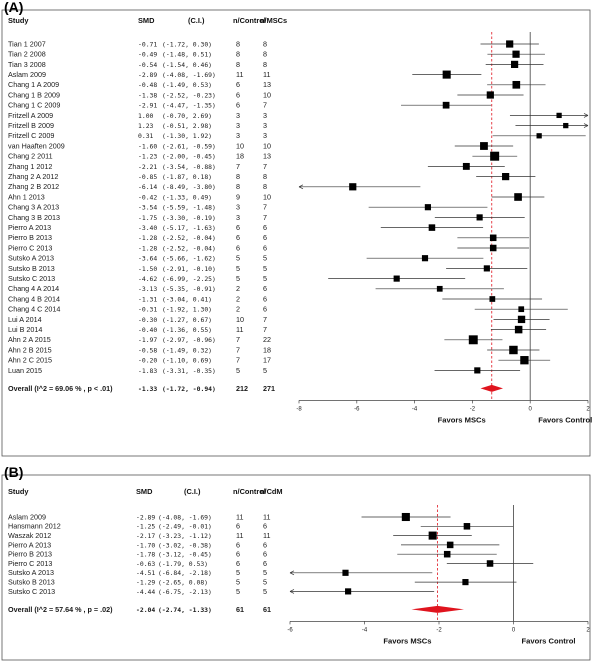 This screenshot has height=666, width=592. I want to click on panel-a-study-n-treatment: 13, so click(267, 84).